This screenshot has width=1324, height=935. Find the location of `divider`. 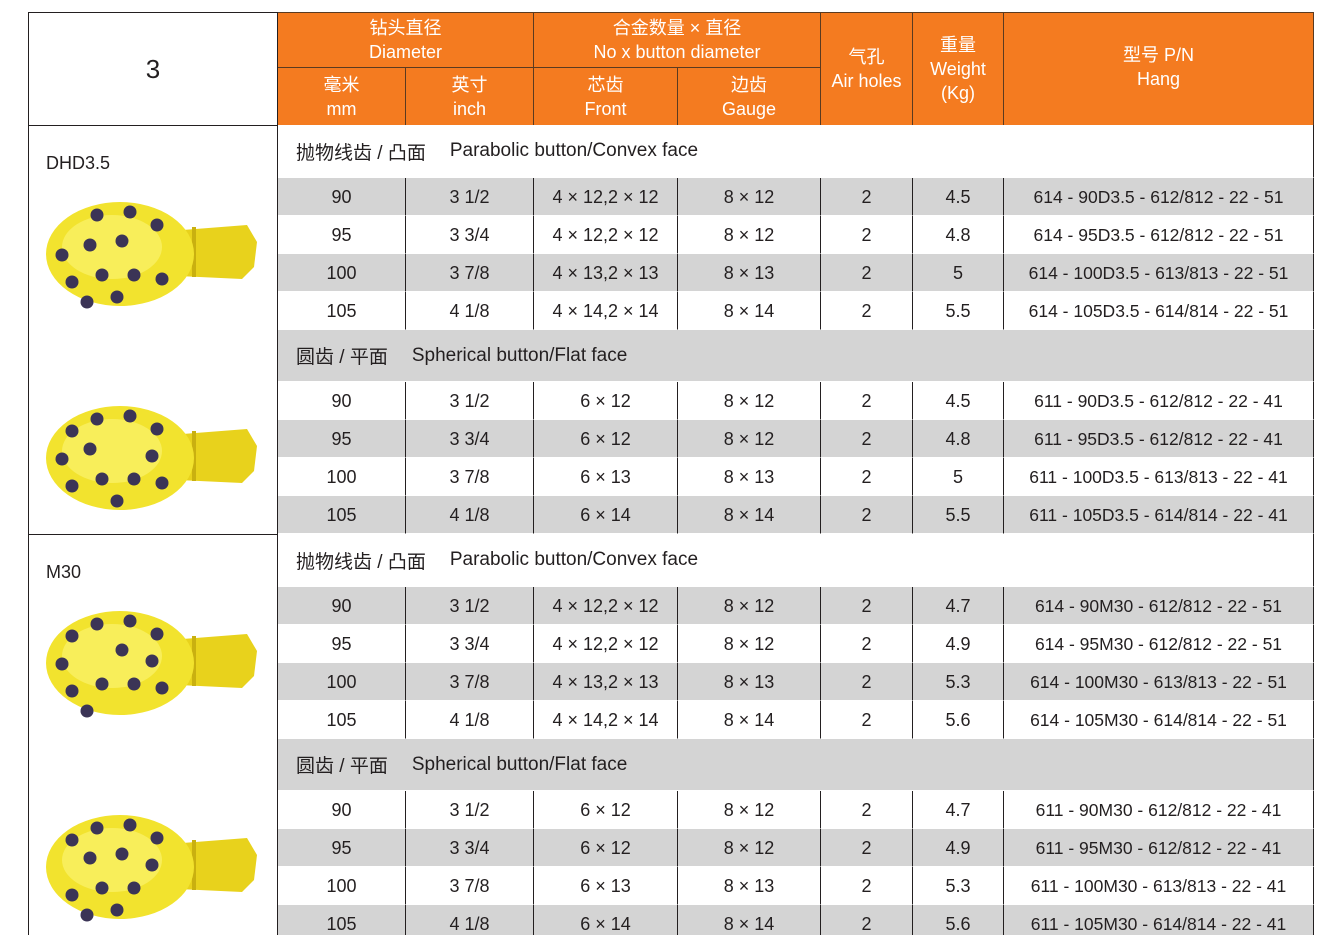

divider is located at coordinates (153, 534).